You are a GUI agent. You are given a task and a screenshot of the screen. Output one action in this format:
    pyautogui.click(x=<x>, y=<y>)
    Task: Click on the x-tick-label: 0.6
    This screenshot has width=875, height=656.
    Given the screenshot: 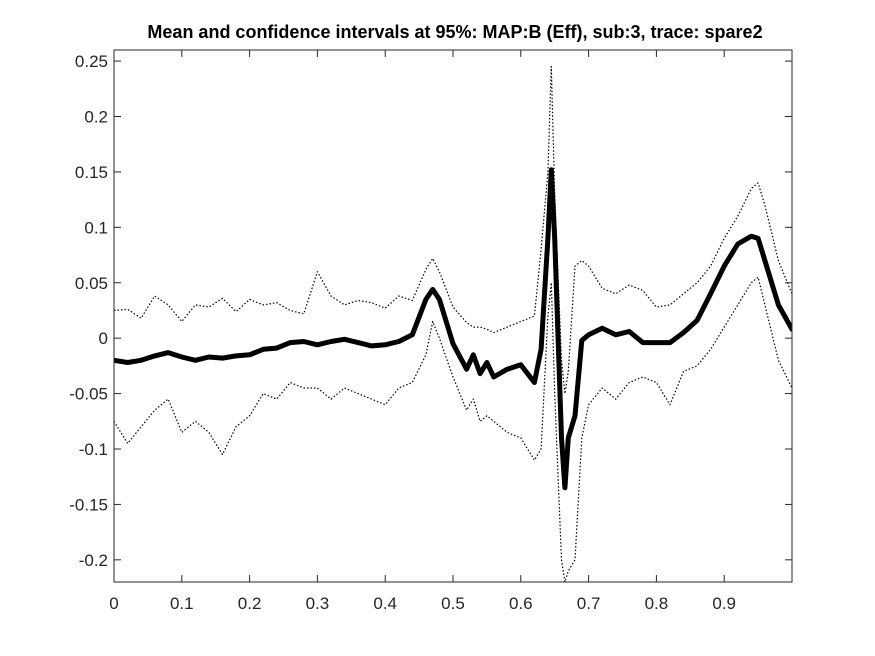 What is the action you would take?
    pyautogui.click(x=521, y=603)
    